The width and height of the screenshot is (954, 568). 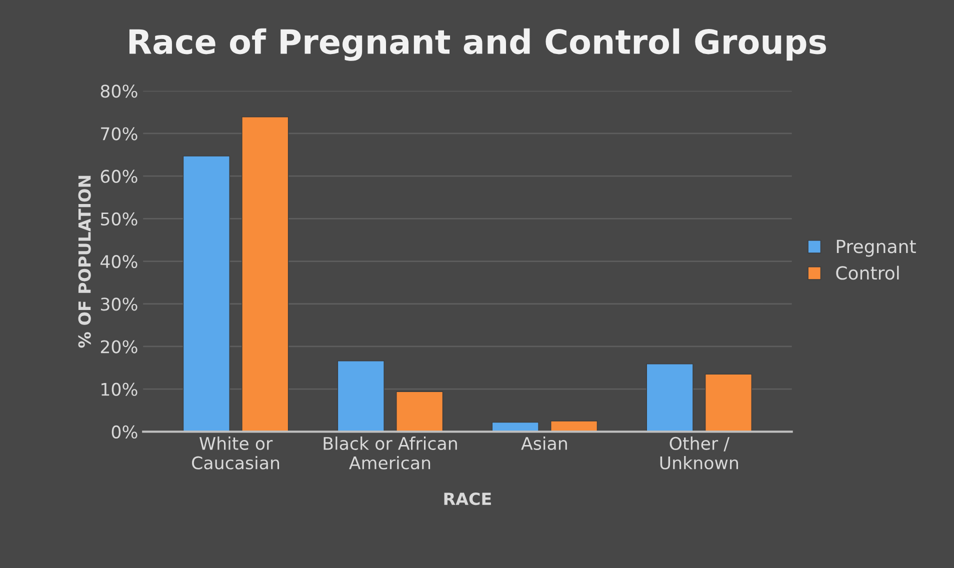 I want to click on y-tick-label: 20%, so click(x=119, y=347).